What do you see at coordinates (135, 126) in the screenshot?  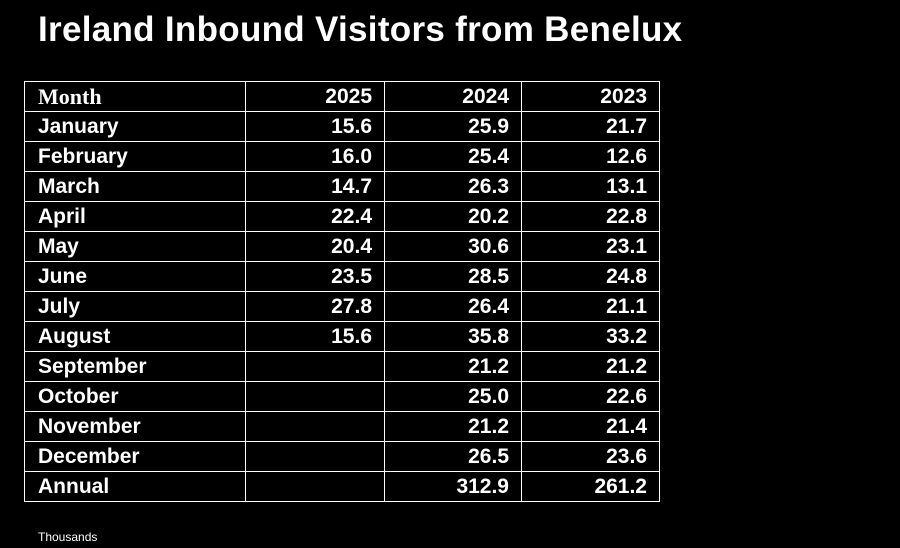 I see `row-label: January` at bounding box center [135, 126].